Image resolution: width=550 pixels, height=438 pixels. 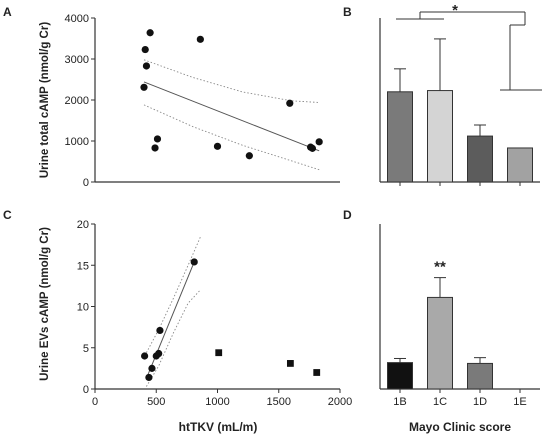 I want to click on panel-d-bars: 1B 1C 1D 1E **, so click(x=459, y=316).